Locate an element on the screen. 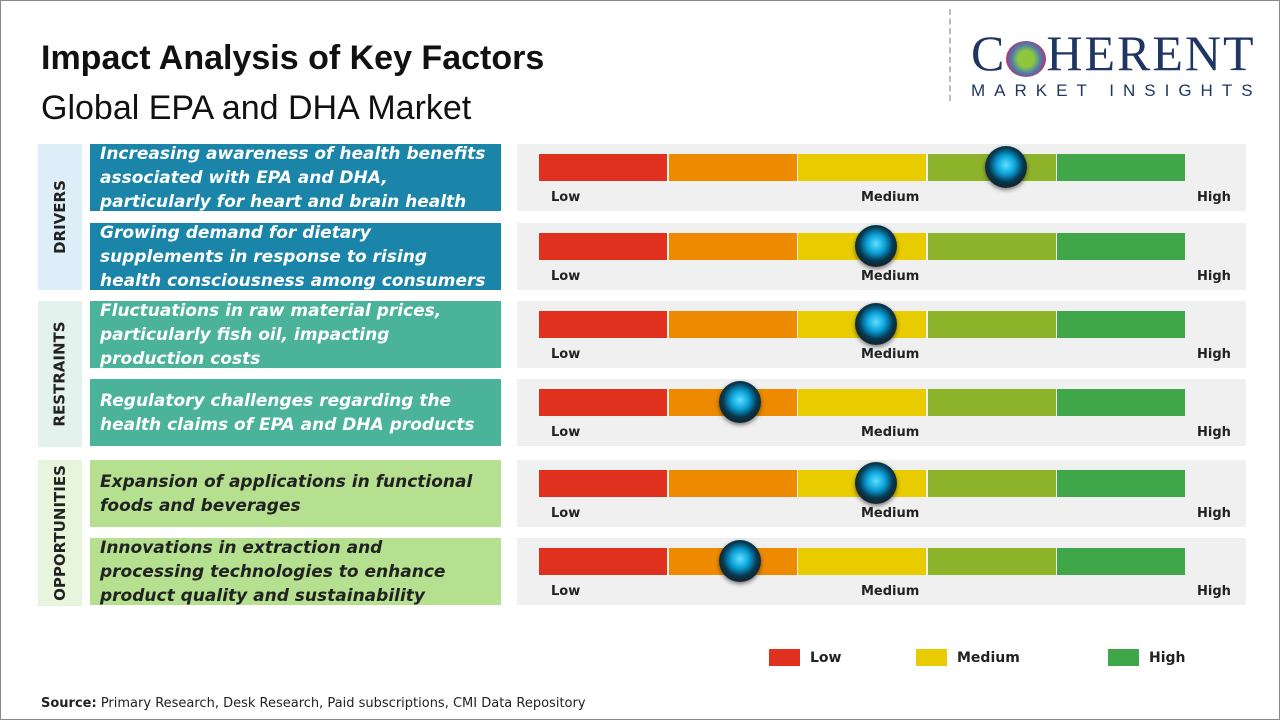  logo-tagline: MARKET INSIGHTS is located at coordinates (1116, 90).